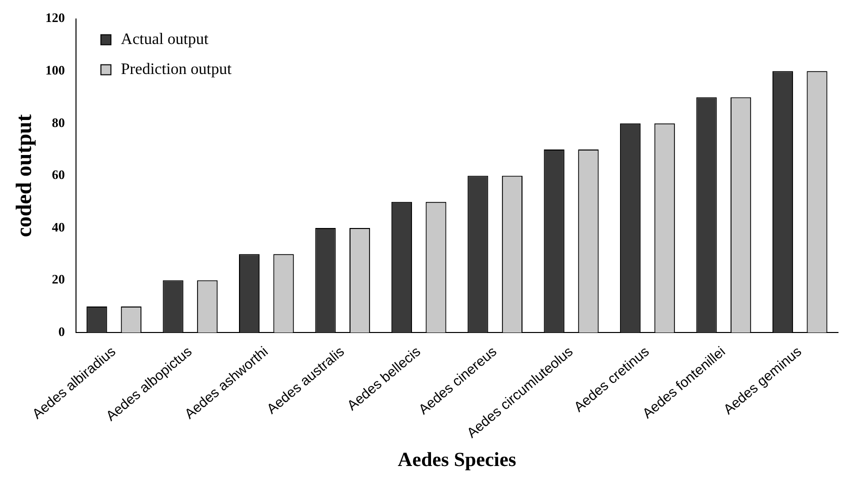 The width and height of the screenshot is (861, 485). I want to click on y-tick-label: 60, so click(58, 174).